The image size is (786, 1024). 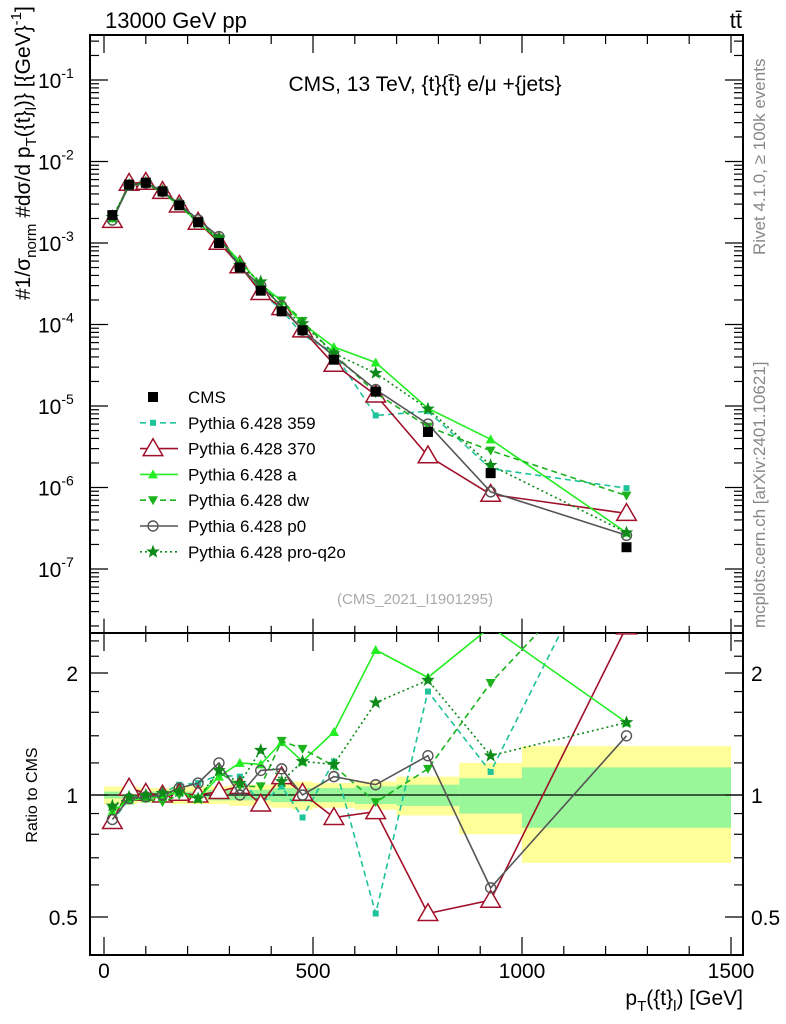 What do you see at coordinates (242, 474) in the screenshot?
I see `legend-label: Pythia 6.428 a` at bounding box center [242, 474].